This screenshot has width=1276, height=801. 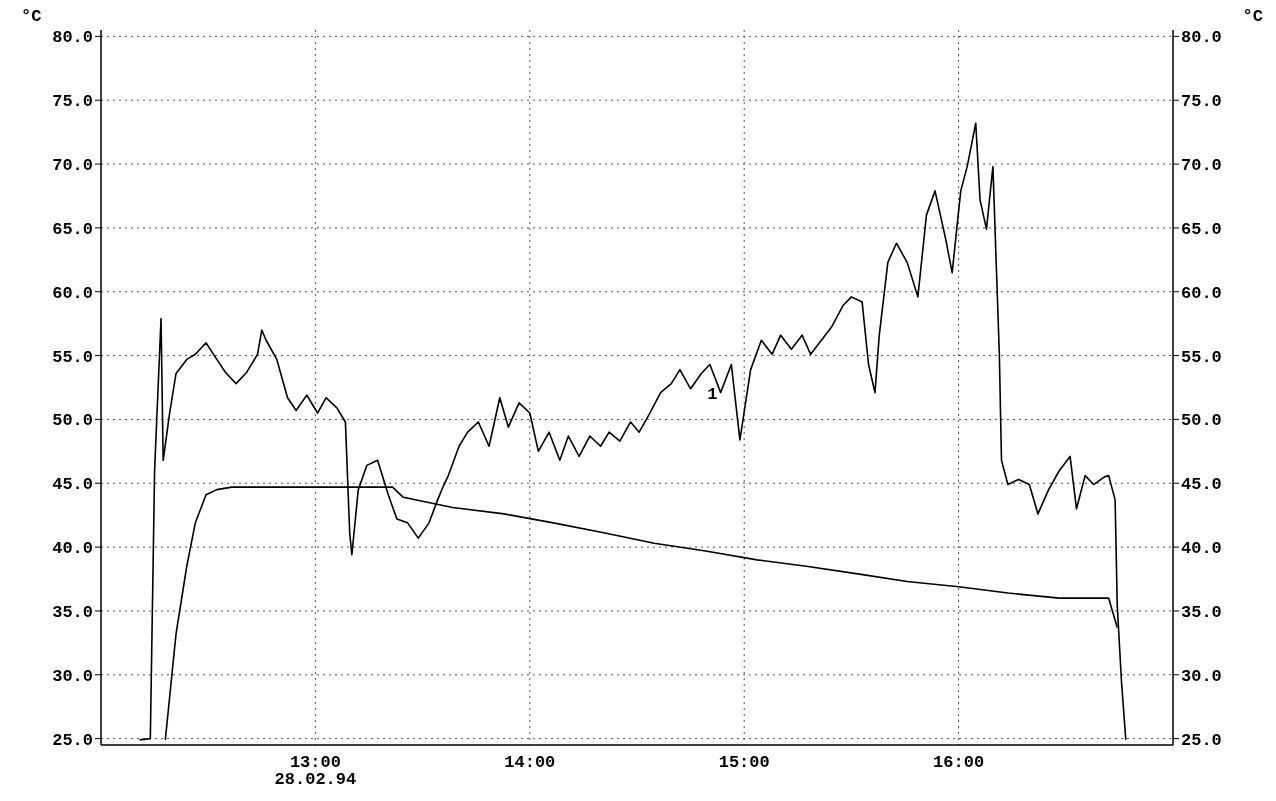 What do you see at coordinates (72, 549) in the screenshot?
I see `y-tick-label: 40.0` at bounding box center [72, 549].